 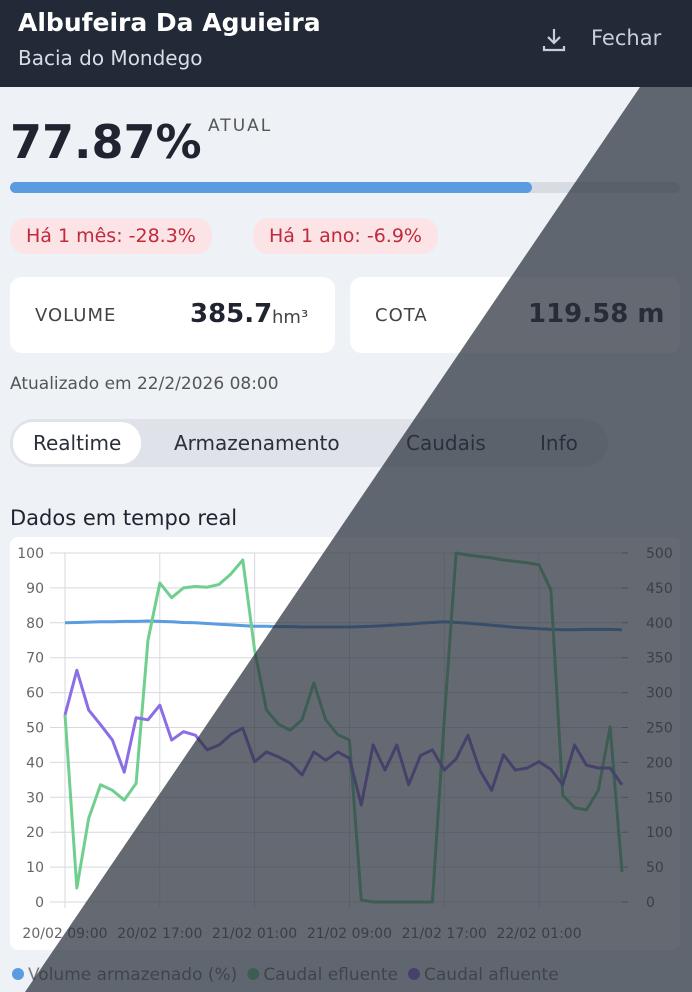 What do you see at coordinates (169, 22) in the screenshot?
I see `title: Albufeira Da Aguieira` at bounding box center [169, 22].